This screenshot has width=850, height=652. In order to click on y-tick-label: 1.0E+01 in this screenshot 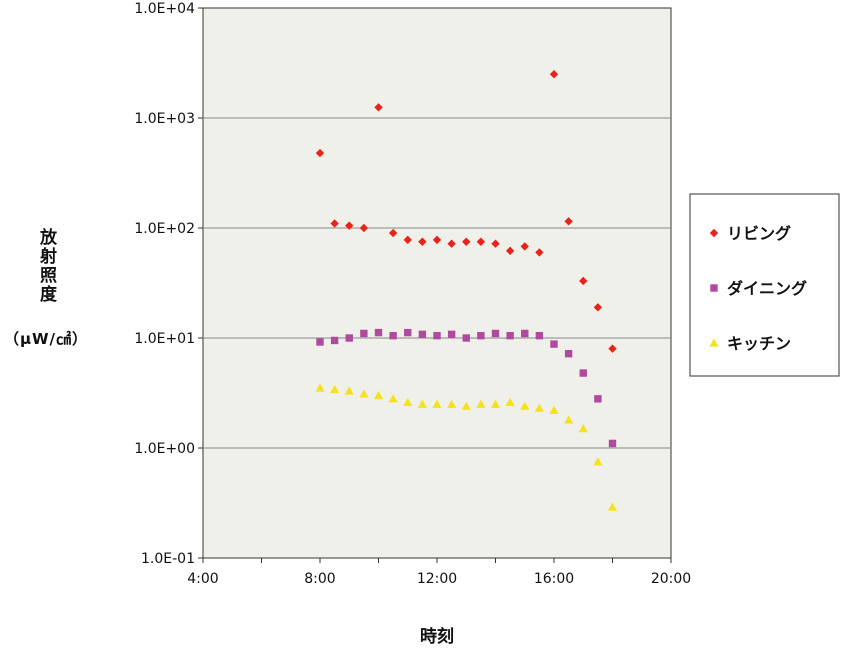, I will do `click(164, 339)`.